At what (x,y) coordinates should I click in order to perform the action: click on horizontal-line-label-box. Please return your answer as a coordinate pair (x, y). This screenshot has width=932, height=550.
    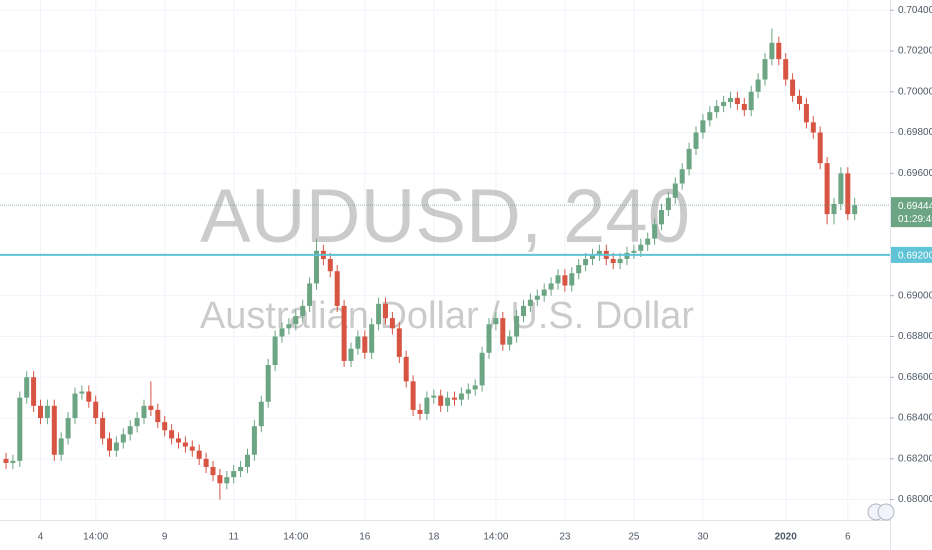
    Looking at the image, I should click on (911, 254).